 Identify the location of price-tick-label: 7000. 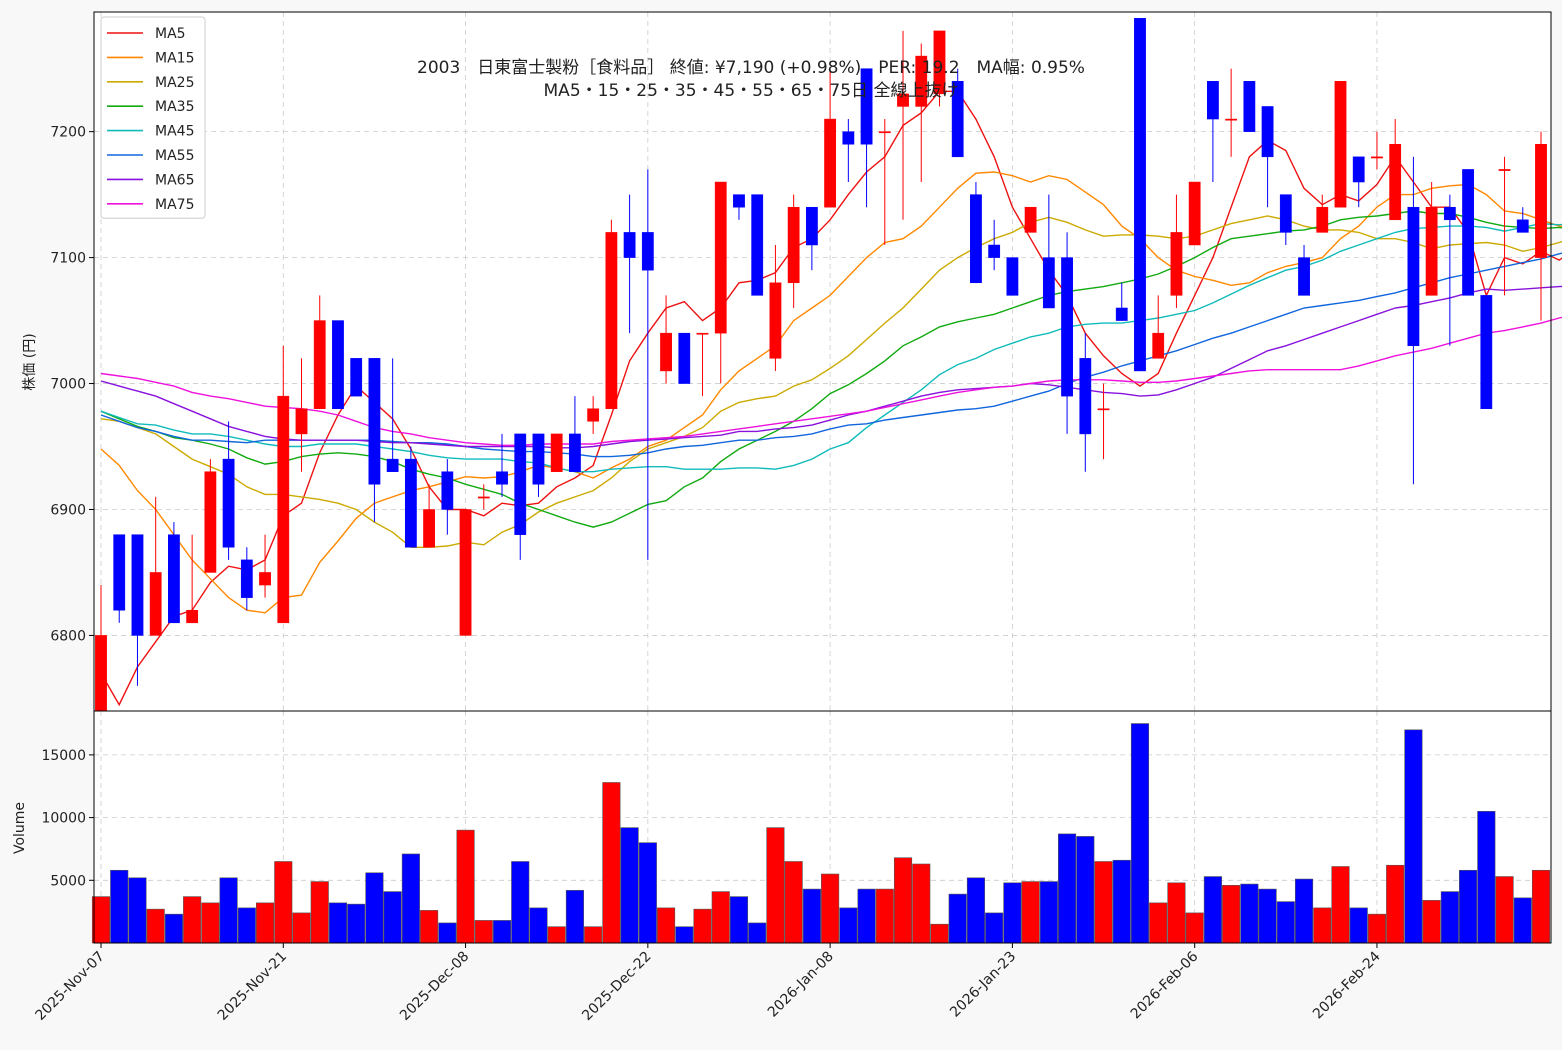
(68, 385).